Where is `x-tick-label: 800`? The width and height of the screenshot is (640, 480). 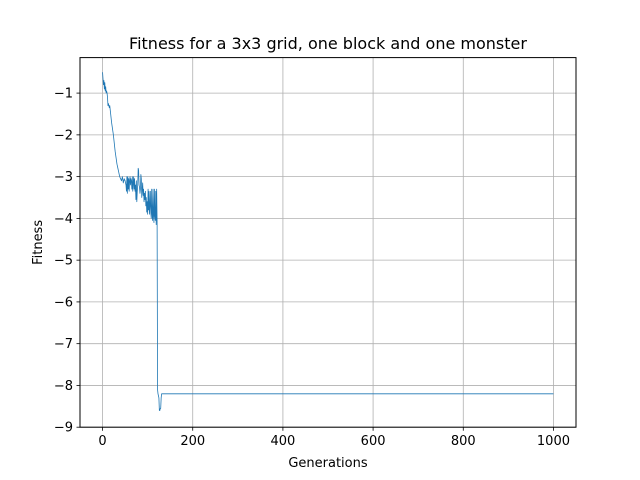
x-tick-label: 800 is located at coordinates (463, 441).